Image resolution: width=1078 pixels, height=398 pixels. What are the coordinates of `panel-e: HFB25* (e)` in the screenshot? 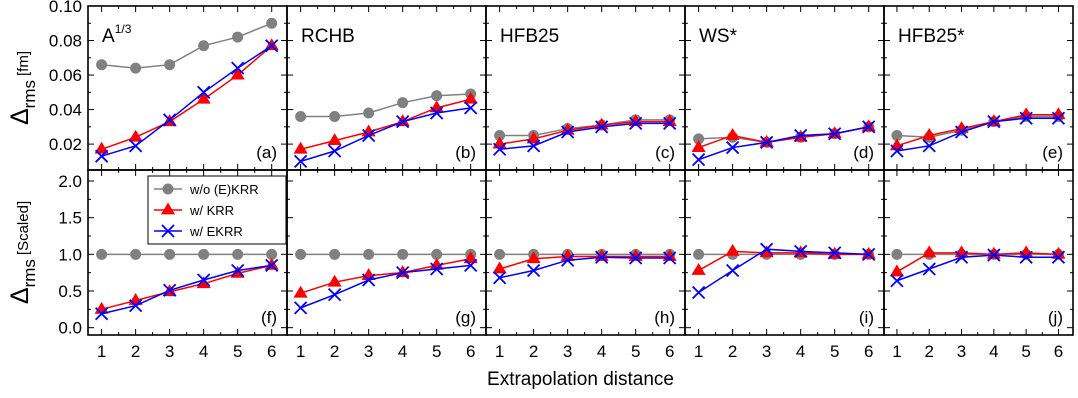 It's located at (978, 88).